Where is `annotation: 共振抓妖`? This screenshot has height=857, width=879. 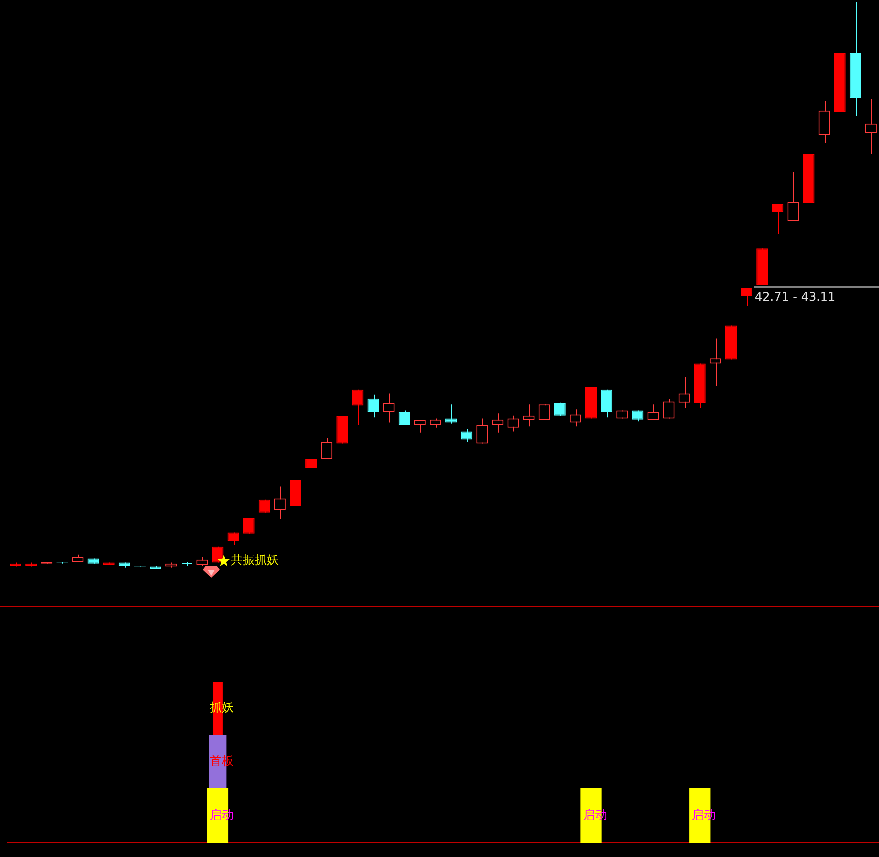
annotation: 共振抓妖 is located at coordinates (255, 560).